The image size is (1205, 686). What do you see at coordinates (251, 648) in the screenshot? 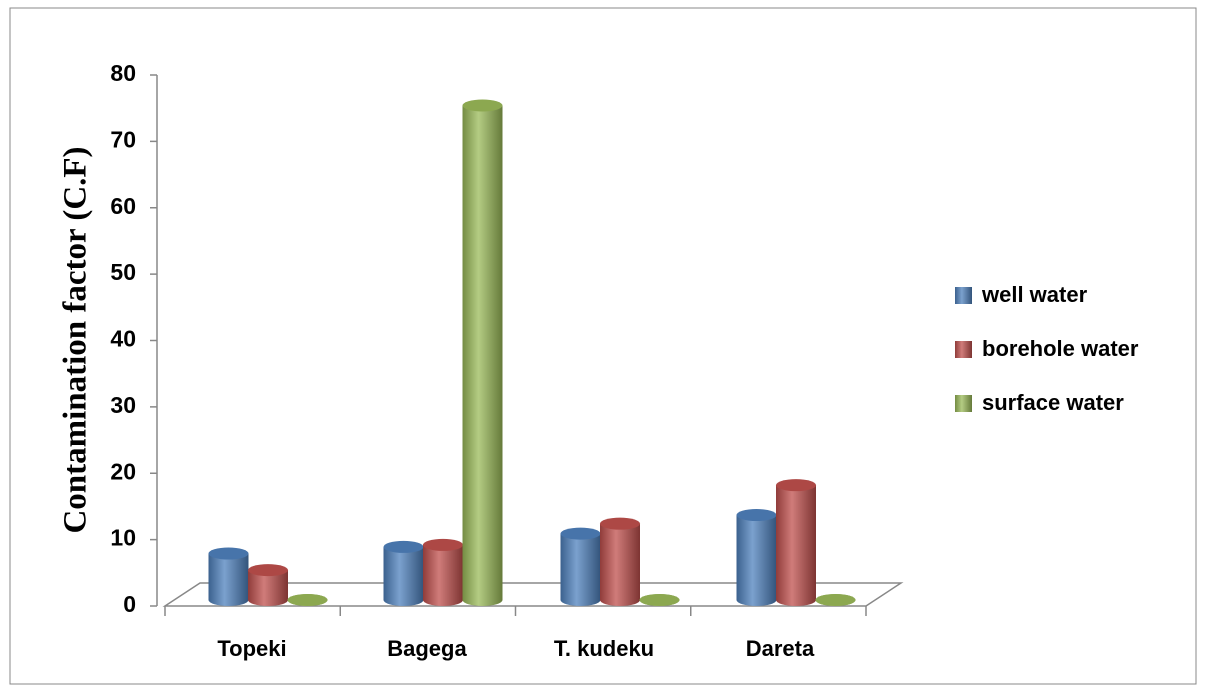
I see `x-tick-label: Topeki` at bounding box center [251, 648].